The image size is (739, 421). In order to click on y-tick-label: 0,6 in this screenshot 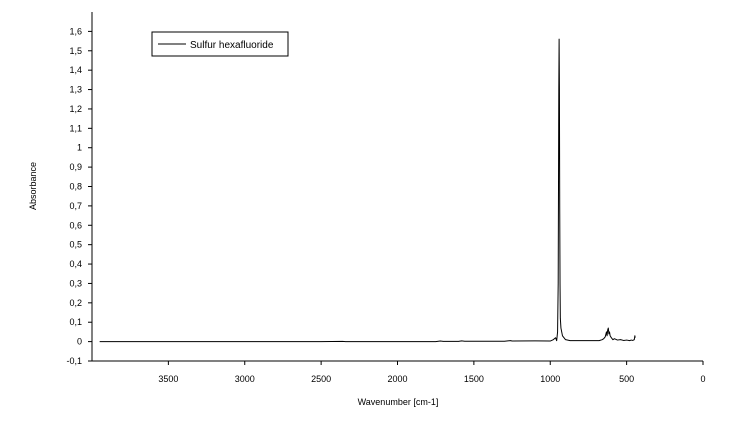, I will do `click(75, 225)`.